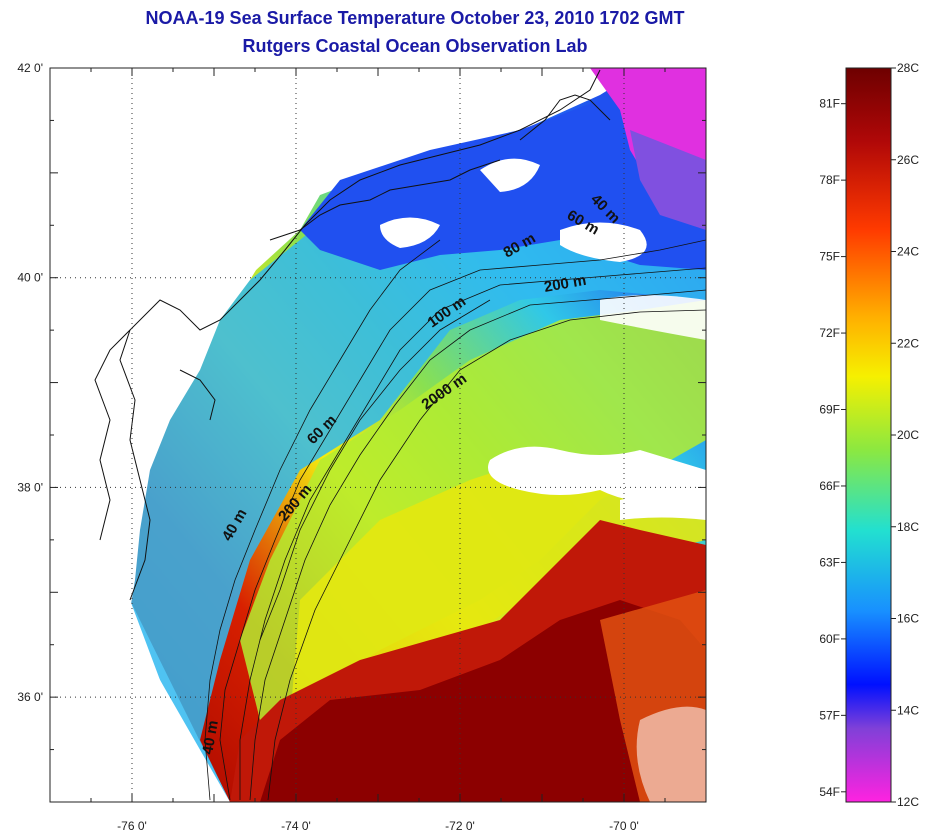  What do you see at coordinates (829, 104) in the screenshot?
I see `colorbar-fahrenheit-label: 81F` at bounding box center [829, 104].